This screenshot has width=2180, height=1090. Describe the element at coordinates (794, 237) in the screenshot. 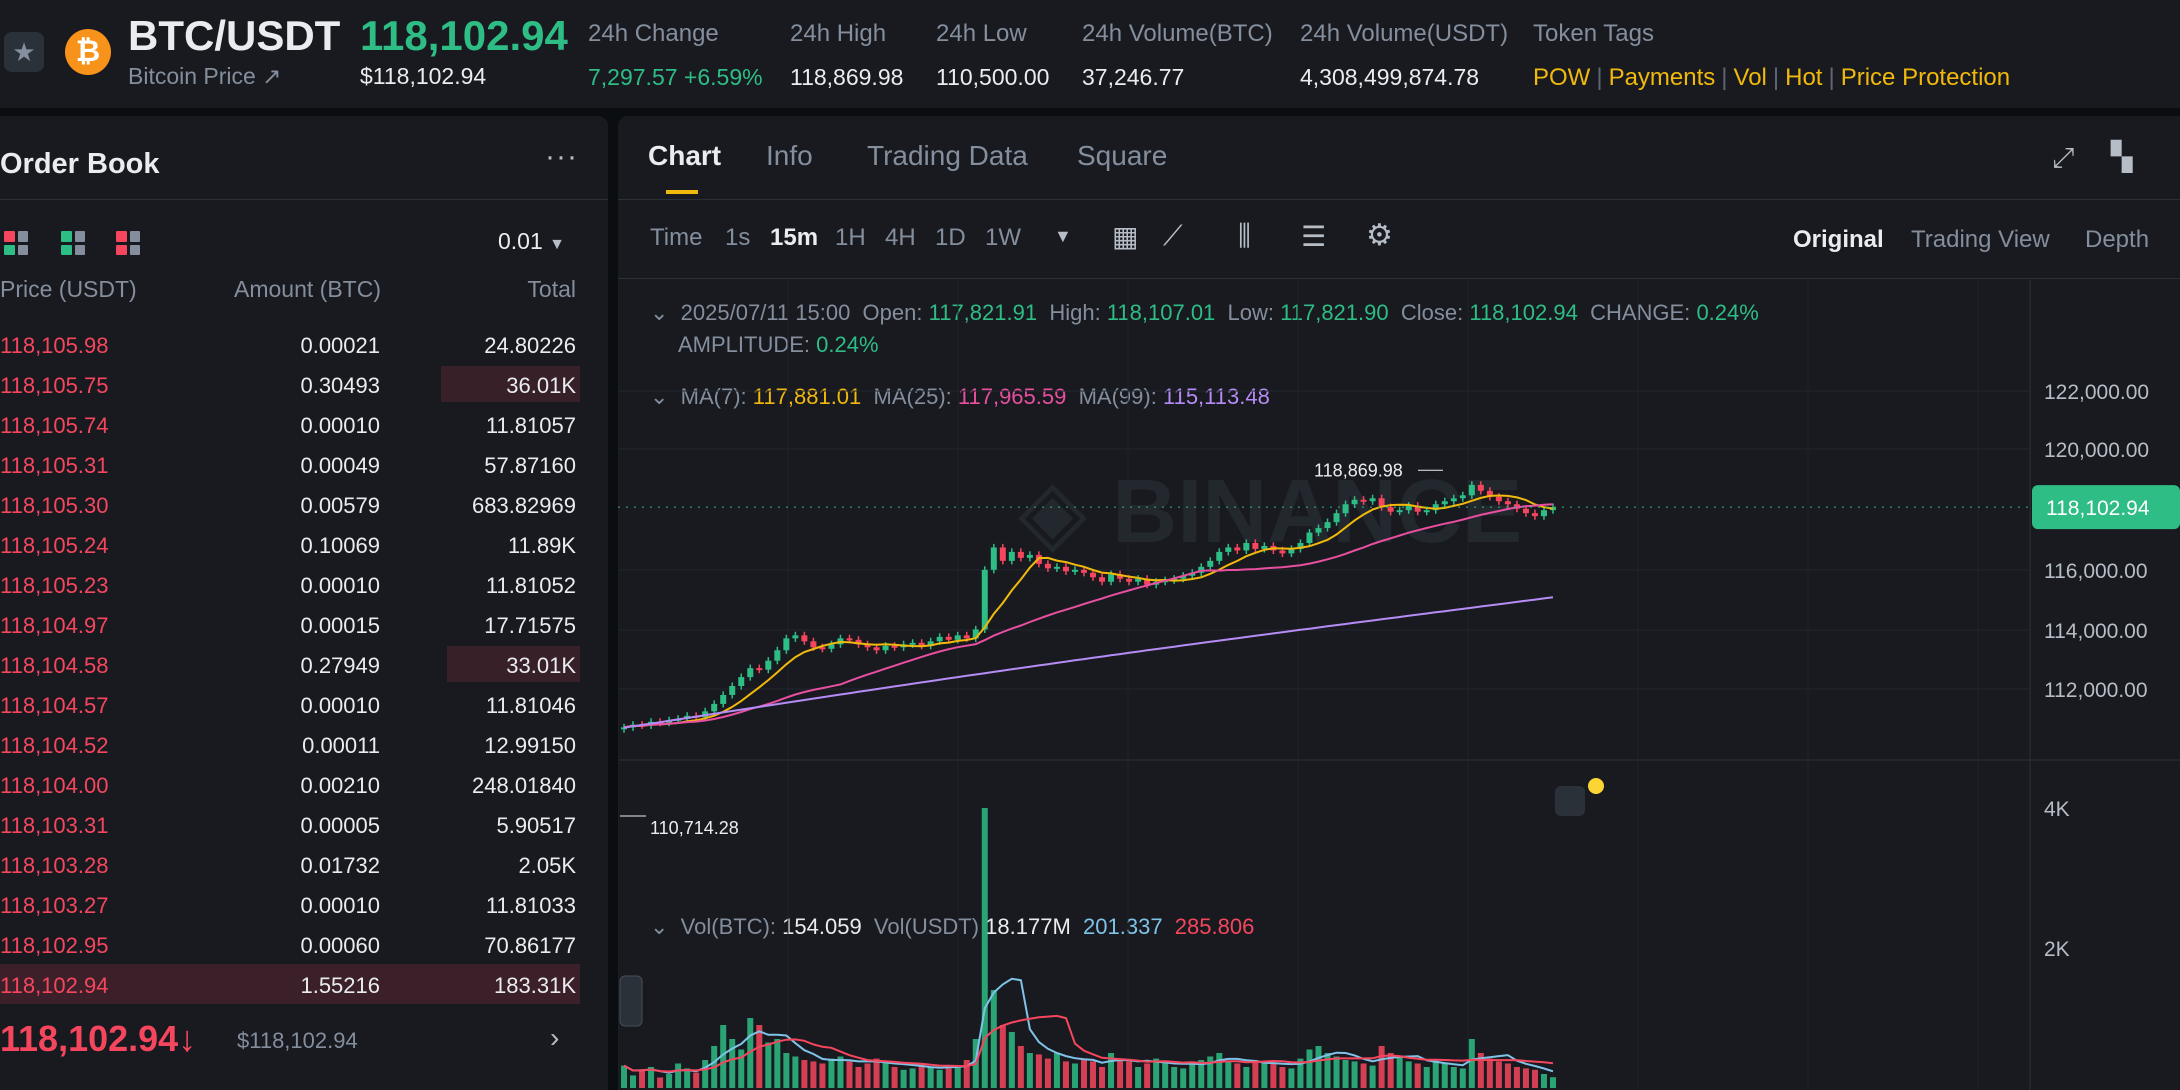

I see `timeframe-15m: 15m` at that location.